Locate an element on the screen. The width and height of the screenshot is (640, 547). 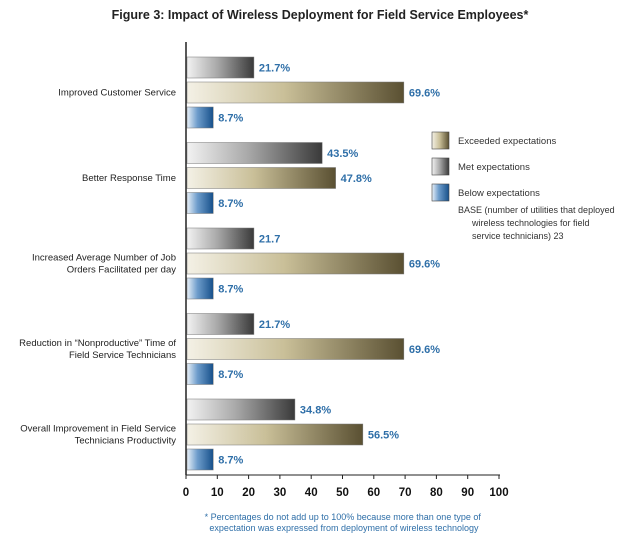
data-label: 56.5% is located at coordinates (383, 436).